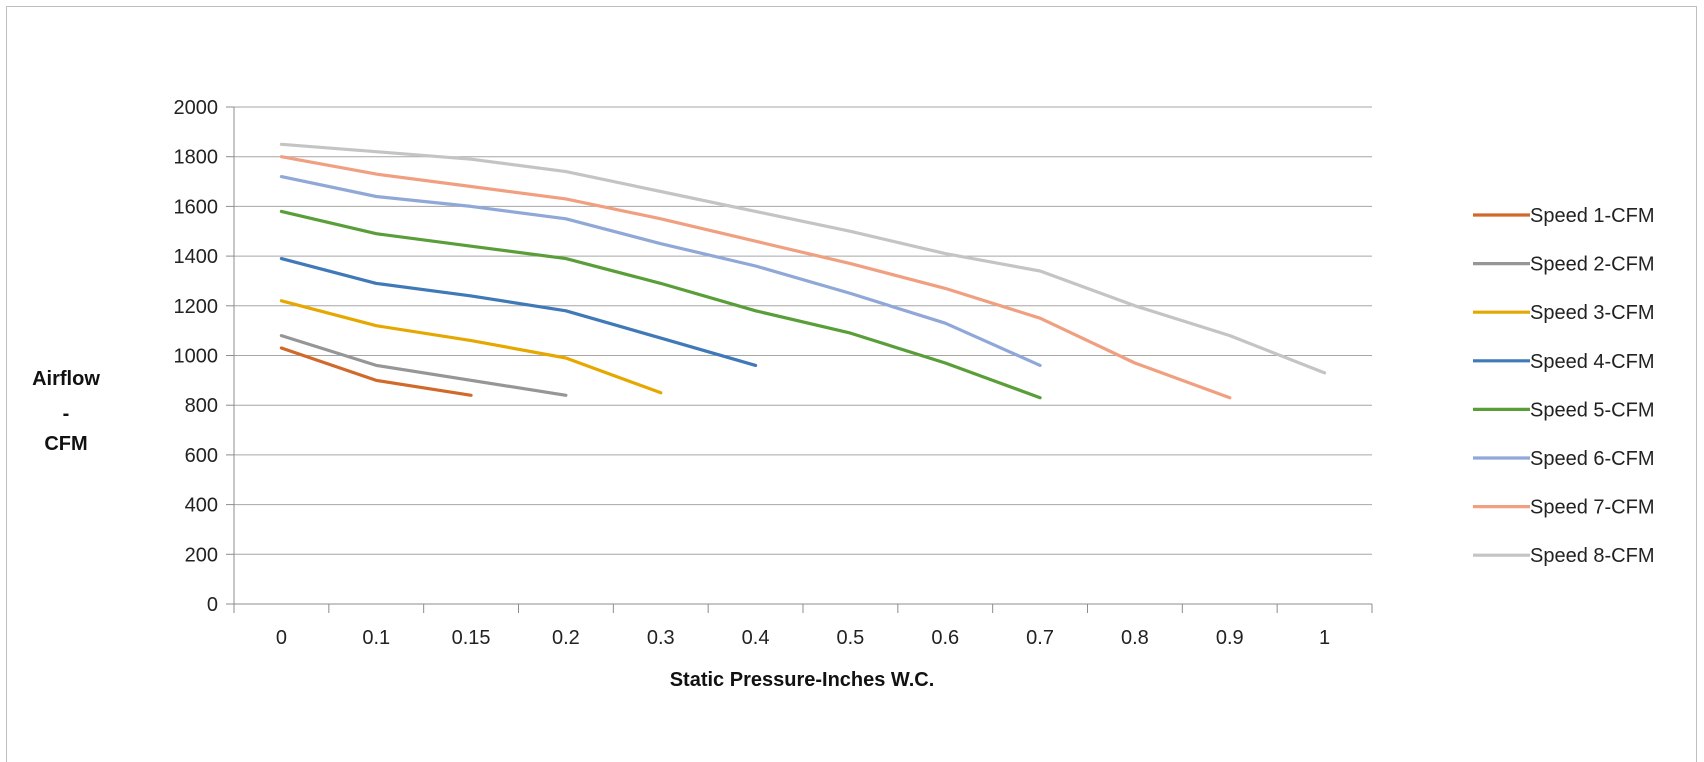  I want to click on y-axis-title-line-1: Airflow, so click(66, 379).